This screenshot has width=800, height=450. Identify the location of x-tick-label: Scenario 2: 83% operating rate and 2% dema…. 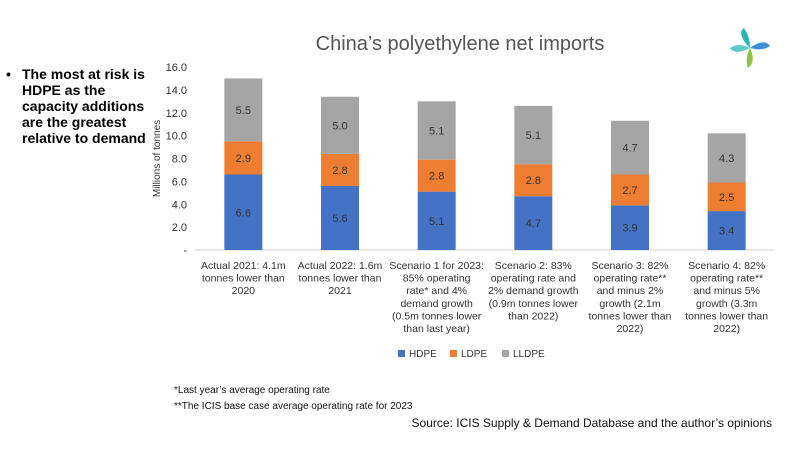
(533, 291).